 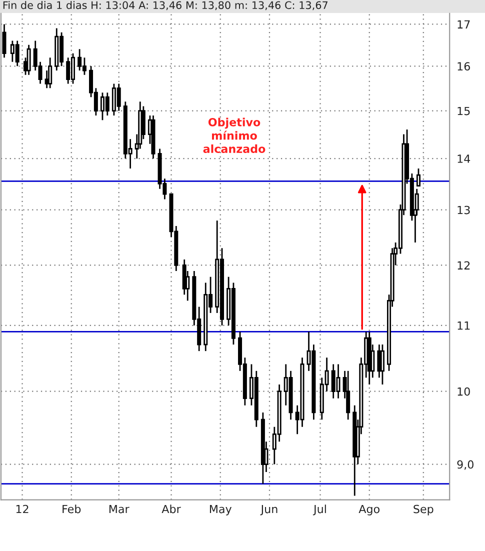 What do you see at coordinates (464, 158) in the screenshot?
I see `y-tick-label: 14` at bounding box center [464, 158].